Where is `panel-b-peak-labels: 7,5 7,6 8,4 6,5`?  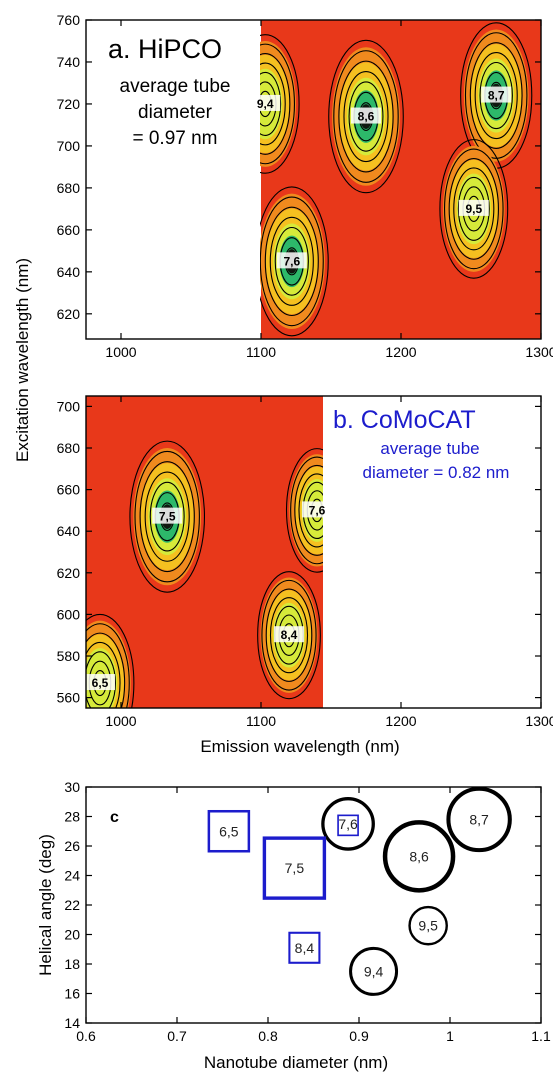
panel-b-peak-labels: 7,5 7,6 8,4 6,5 is located at coordinates (208, 596).